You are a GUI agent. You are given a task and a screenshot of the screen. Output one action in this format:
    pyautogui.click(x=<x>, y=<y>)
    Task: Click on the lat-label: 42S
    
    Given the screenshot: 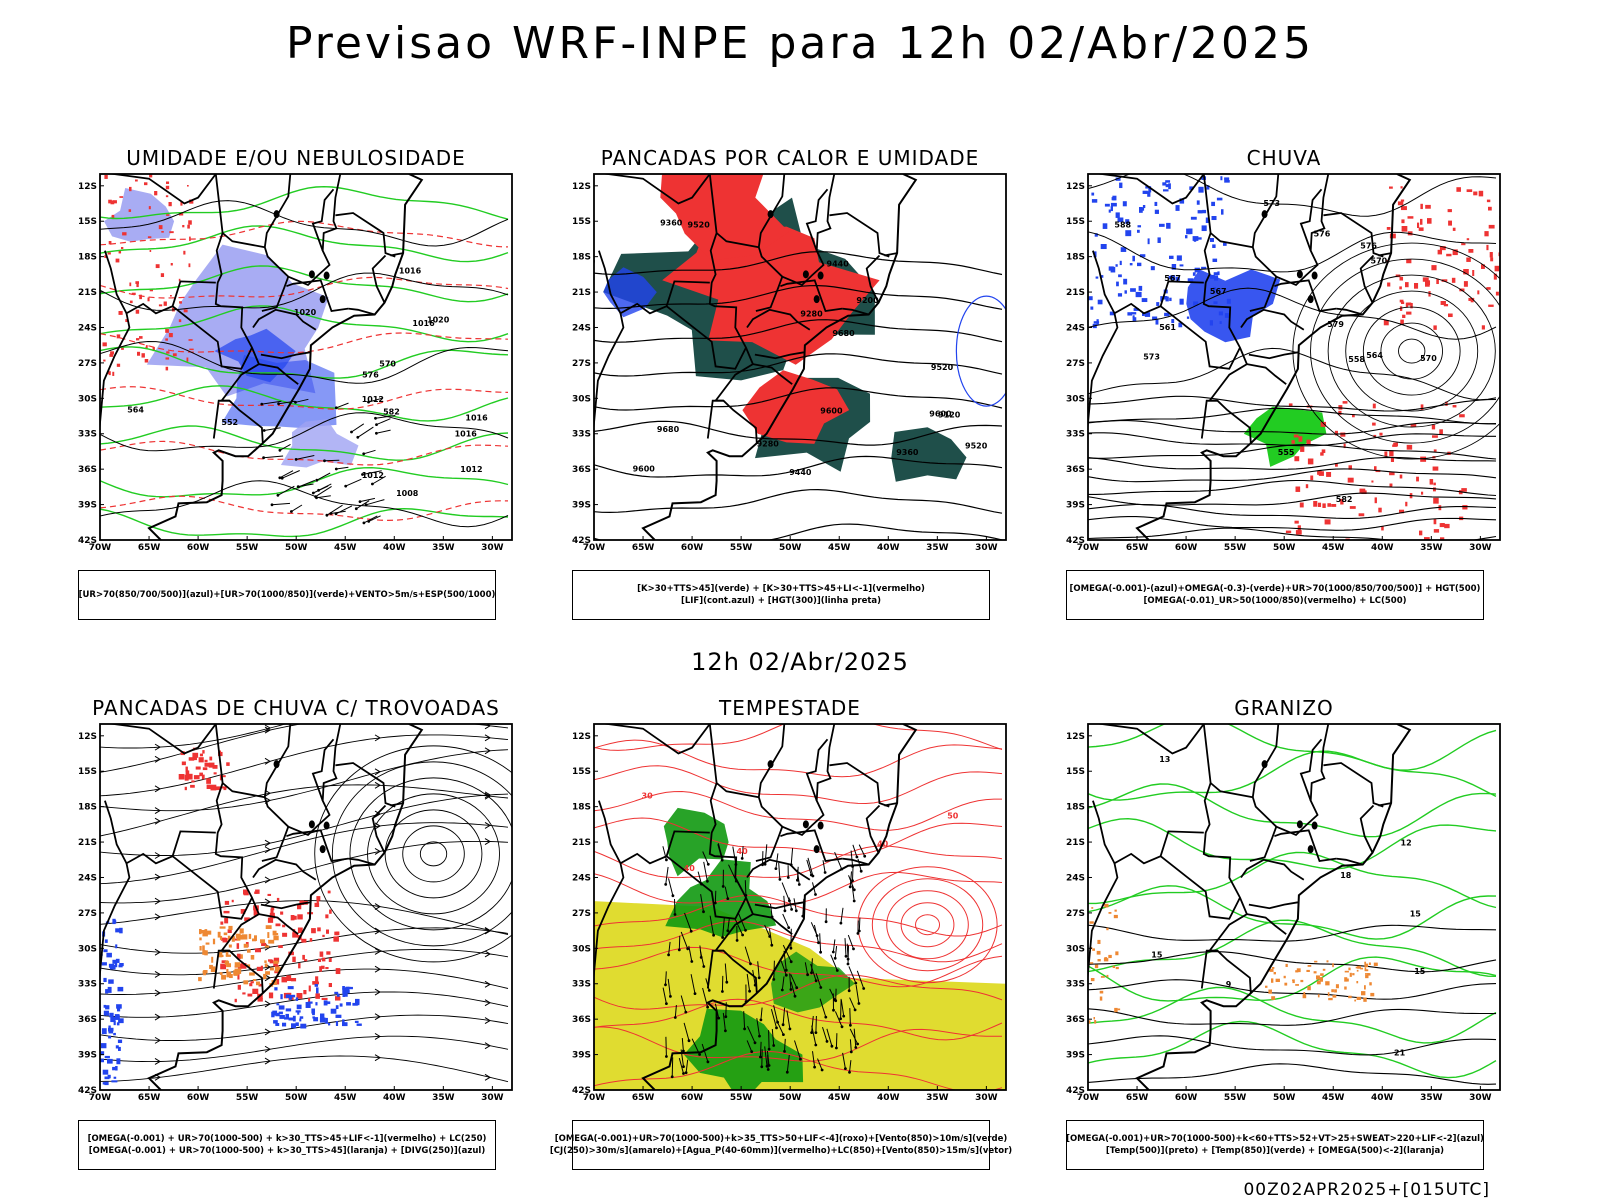 What is the action you would take?
    pyautogui.click(x=1075, y=1091)
    